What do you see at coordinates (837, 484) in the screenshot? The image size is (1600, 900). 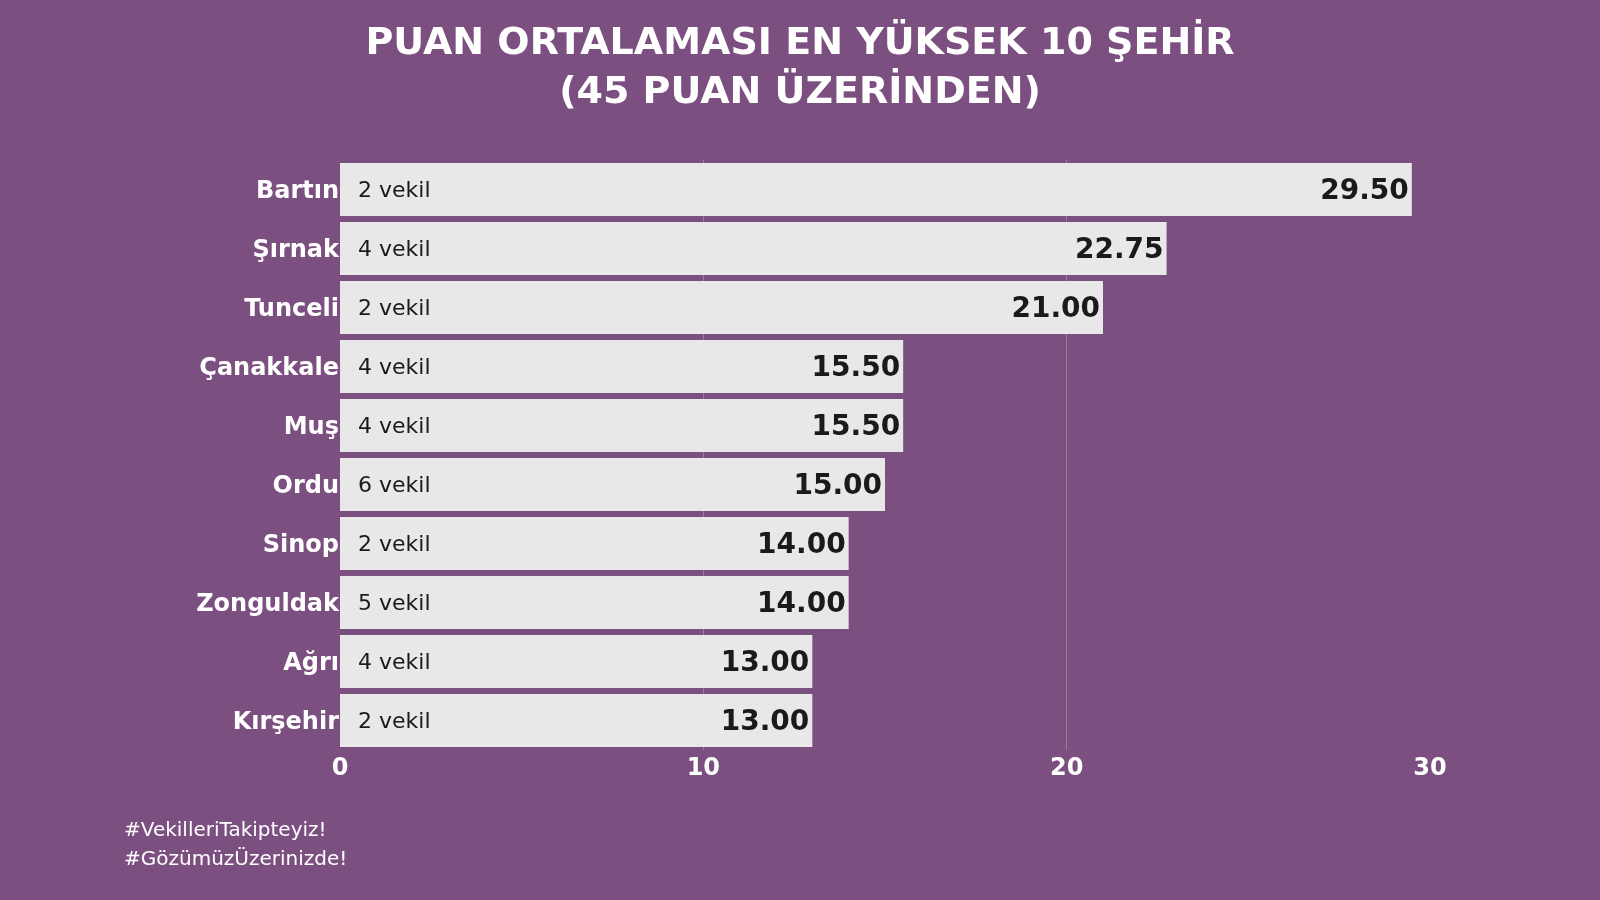 I see `data-label: 15.00` at bounding box center [837, 484].